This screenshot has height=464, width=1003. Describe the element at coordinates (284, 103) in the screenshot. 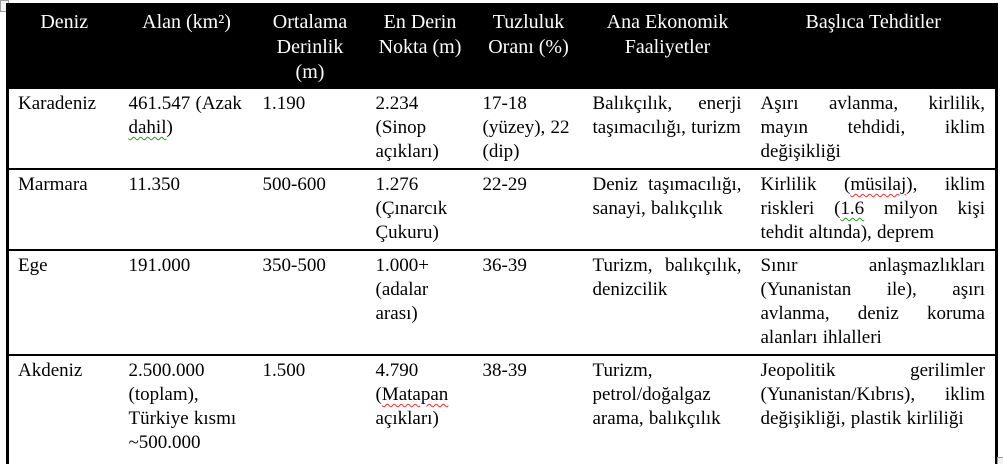

I see `text-segment: 1.190` at that location.